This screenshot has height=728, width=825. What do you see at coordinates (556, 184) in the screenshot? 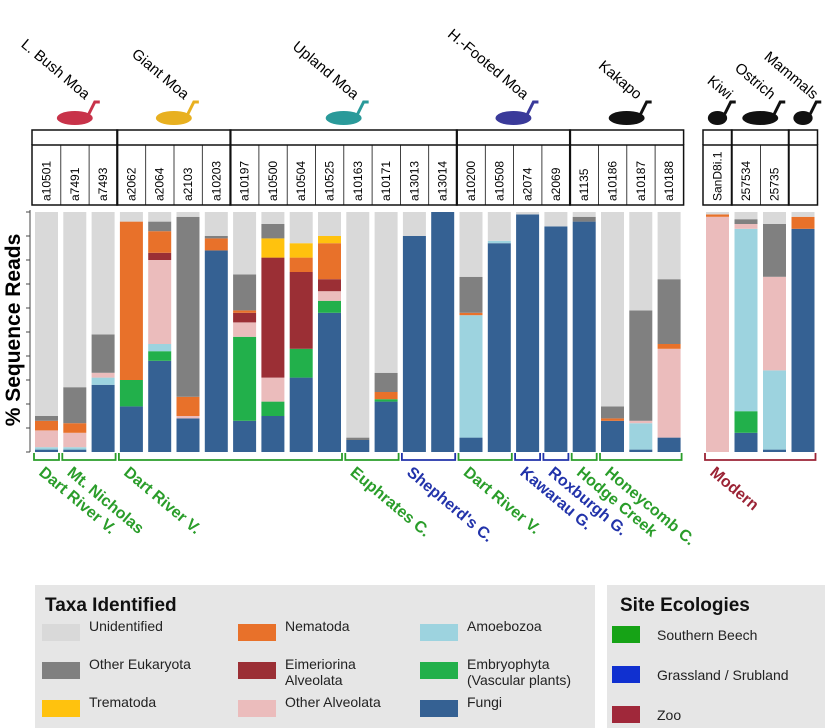
I see `sample-label: a2069` at bounding box center [556, 184].